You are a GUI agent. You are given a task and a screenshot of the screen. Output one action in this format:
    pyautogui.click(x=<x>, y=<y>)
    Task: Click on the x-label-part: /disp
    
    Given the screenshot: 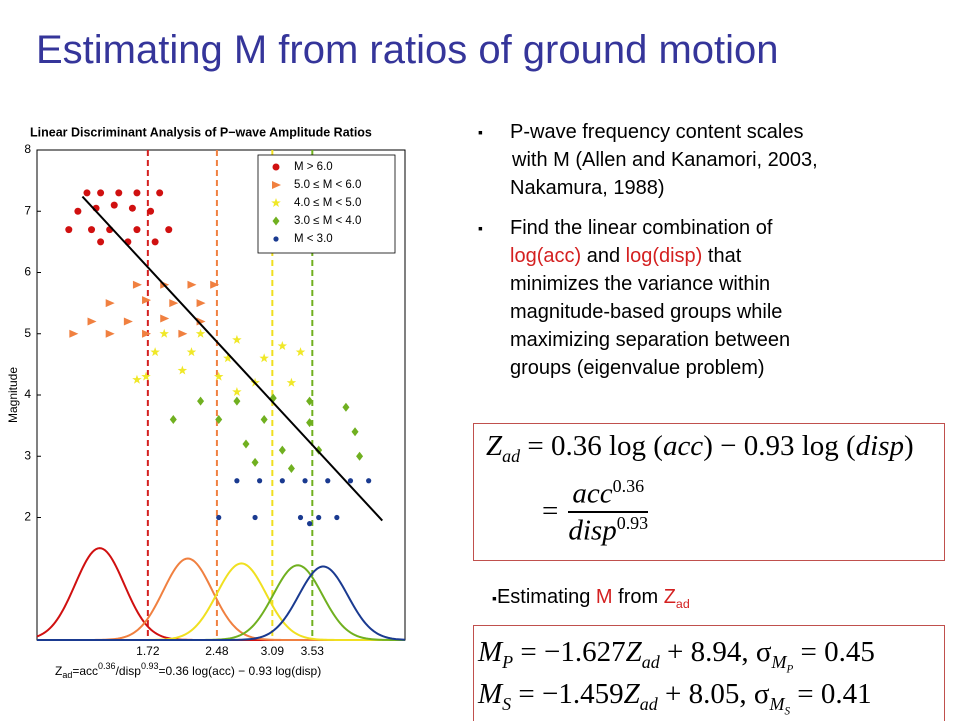 What is the action you would take?
    pyautogui.click(x=129, y=671)
    